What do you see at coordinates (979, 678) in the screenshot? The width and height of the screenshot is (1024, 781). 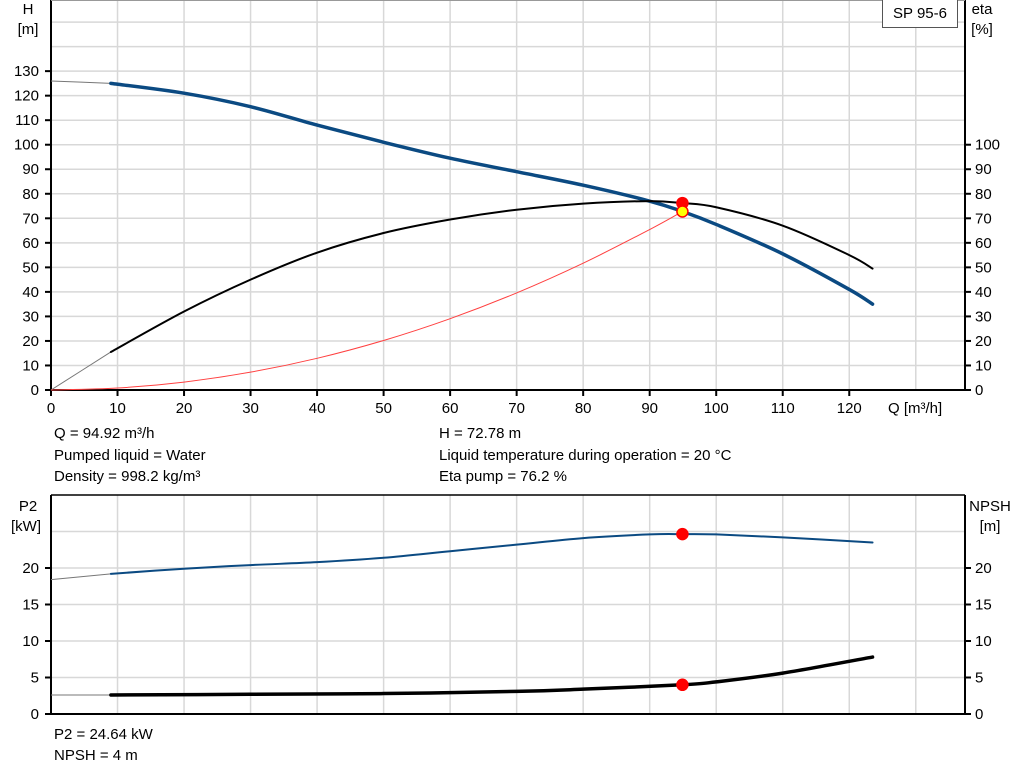 I see `y-tick-label-right: 5` at bounding box center [979, 678].